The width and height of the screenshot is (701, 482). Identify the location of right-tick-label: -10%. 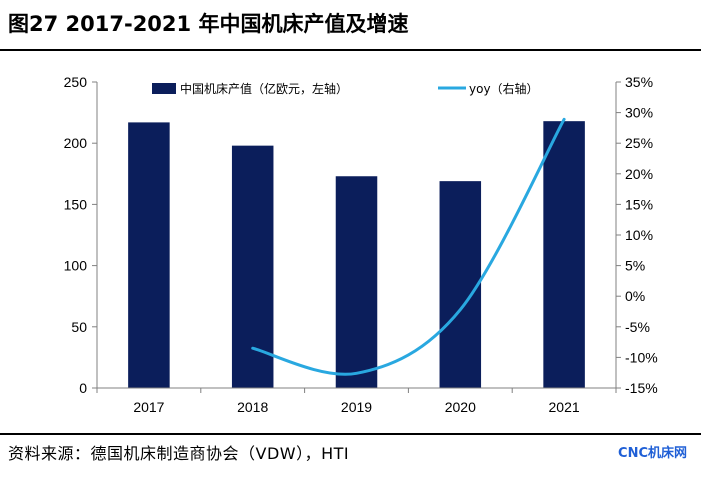
(641, 357).